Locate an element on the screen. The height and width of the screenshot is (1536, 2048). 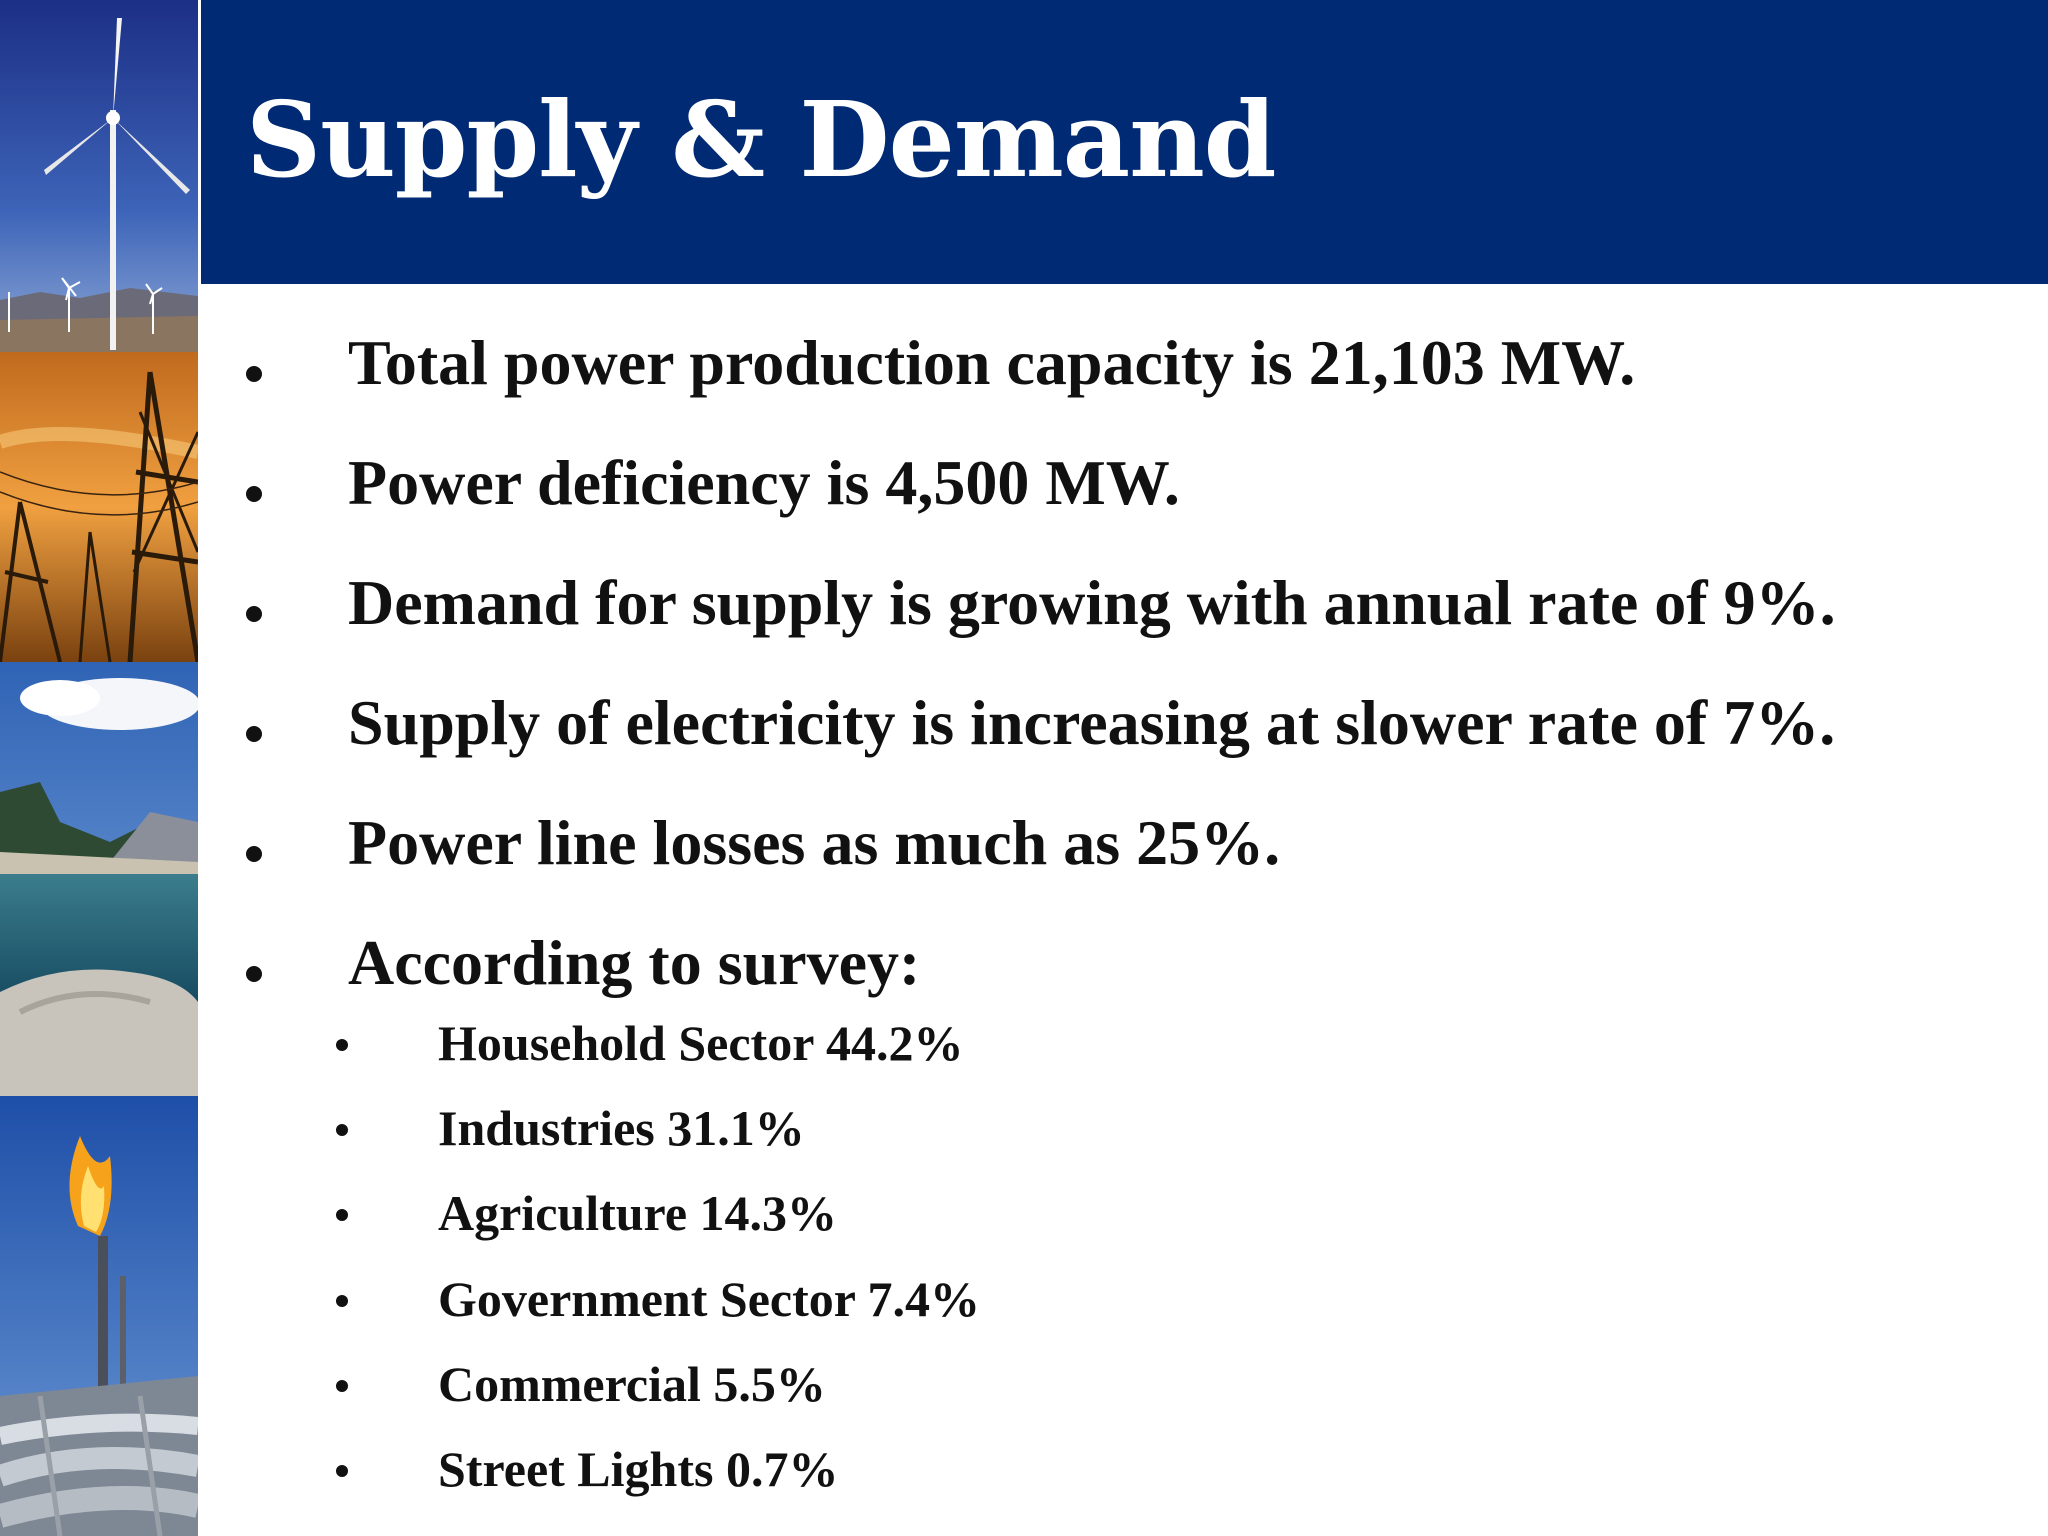
bullet-item: Power line losses as much as 25%. is located at coordinates (1136, 848).